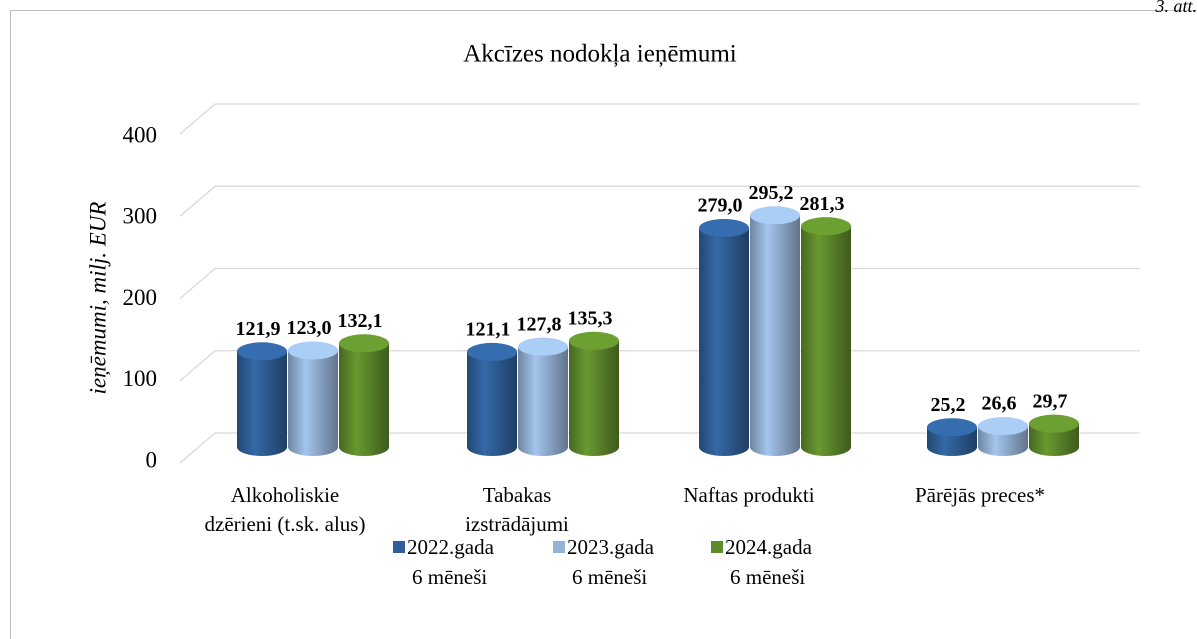 The image size is (1197, 639). Describe the element at coordinates (140, 134) in the screenshot. I see `y-tick-label: 400` at that location.